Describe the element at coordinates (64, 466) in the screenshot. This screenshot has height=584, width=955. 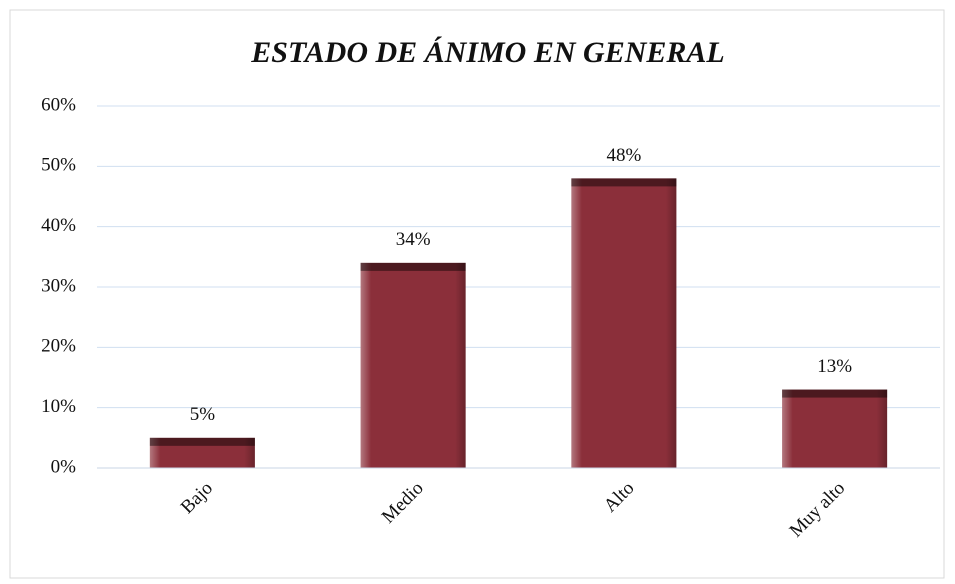
I see `y-tick-label: 0%` at that location.